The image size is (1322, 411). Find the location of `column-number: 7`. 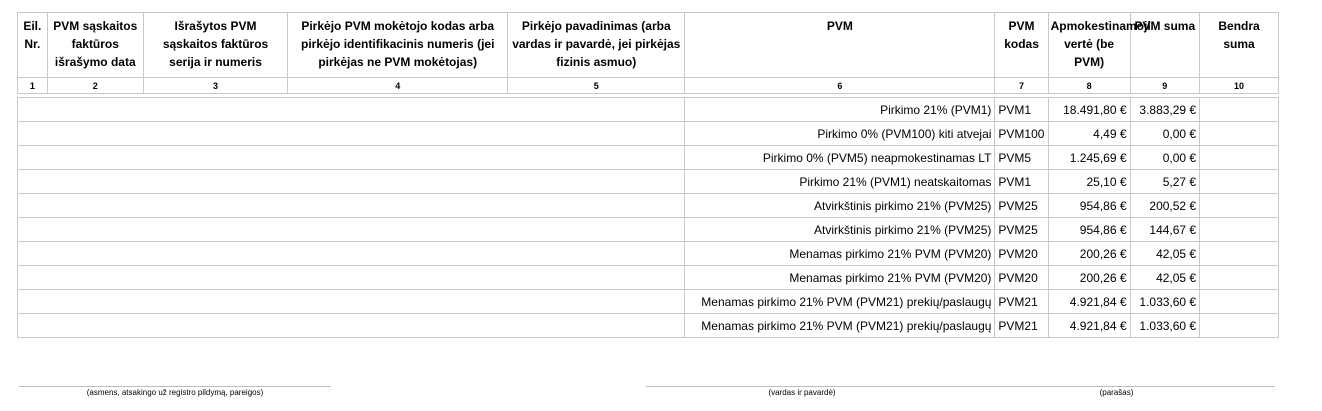

column-number: 7 is located at coordinates (1021, 85).